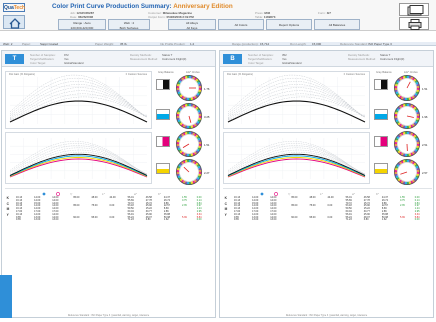  I want to click on gauge-magenta, so click(407, 144).